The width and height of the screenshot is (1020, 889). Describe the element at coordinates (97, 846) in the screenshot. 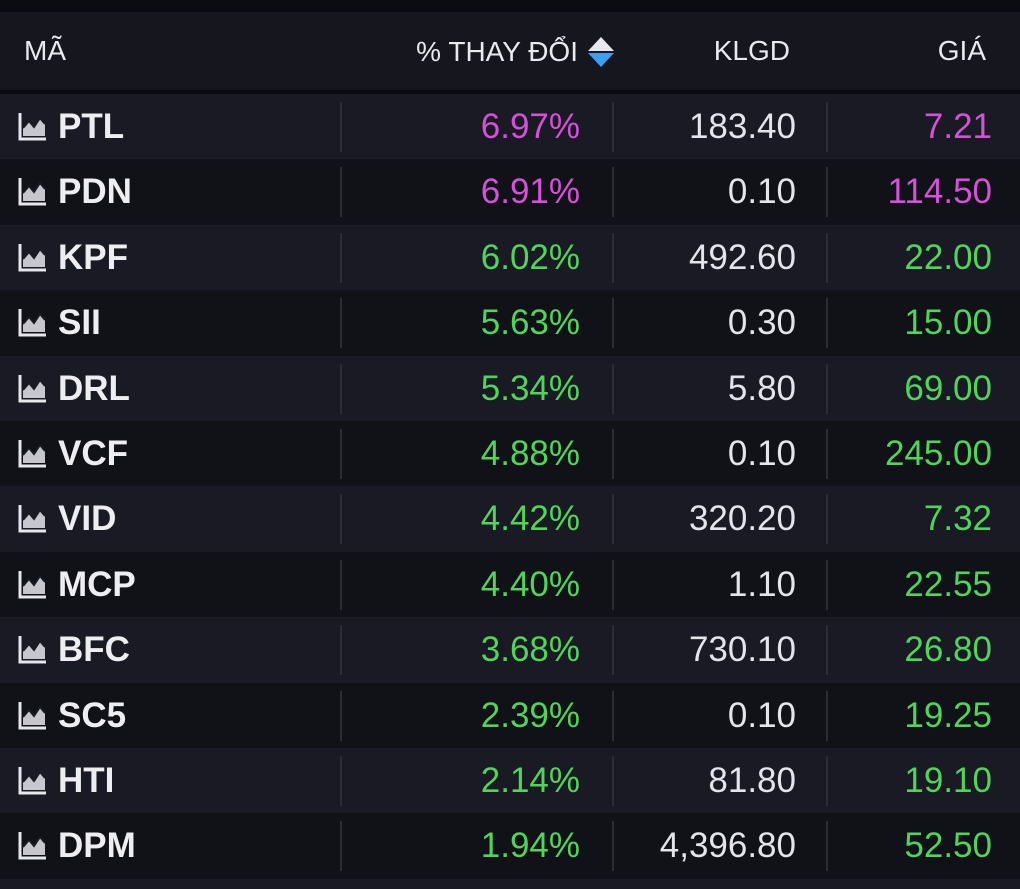

I see `stock-code: DPM` at that location.